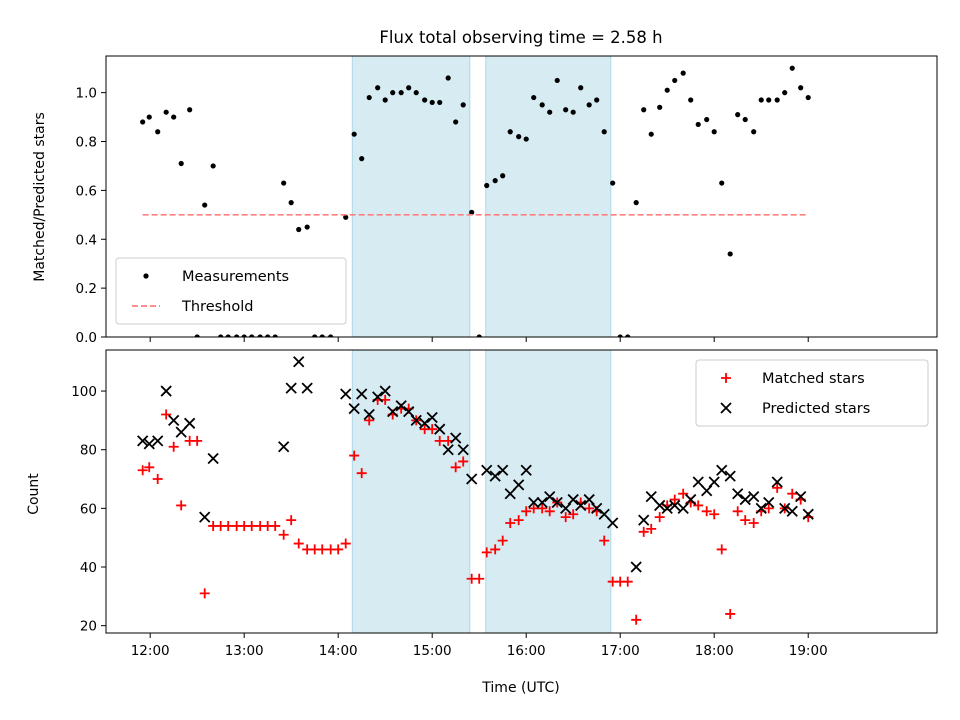 The image size is (960, 720). I want to click on y-tick-label: 0.4, so click(86, 240).